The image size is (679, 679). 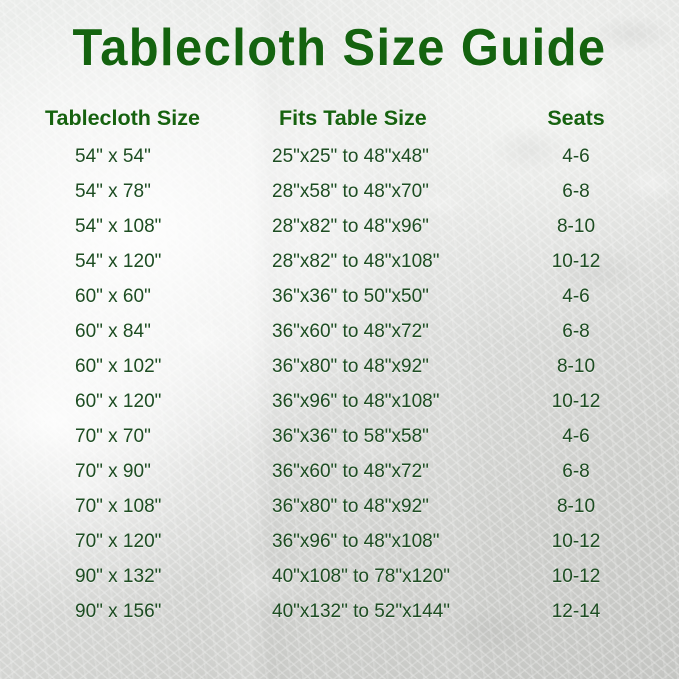 I want to click on table-header-row: Tablecloth Size Fits Table Size Seats, so click(x=339, y=126).